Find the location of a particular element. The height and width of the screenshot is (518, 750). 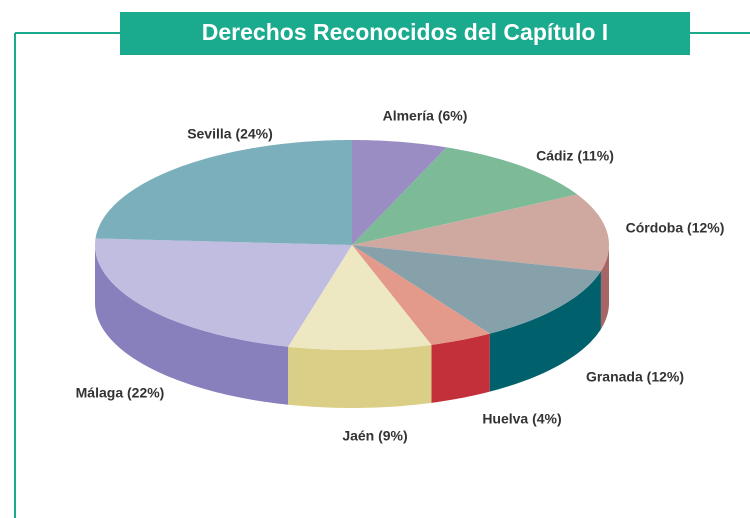

title-box is located at coordinates (405, 33).